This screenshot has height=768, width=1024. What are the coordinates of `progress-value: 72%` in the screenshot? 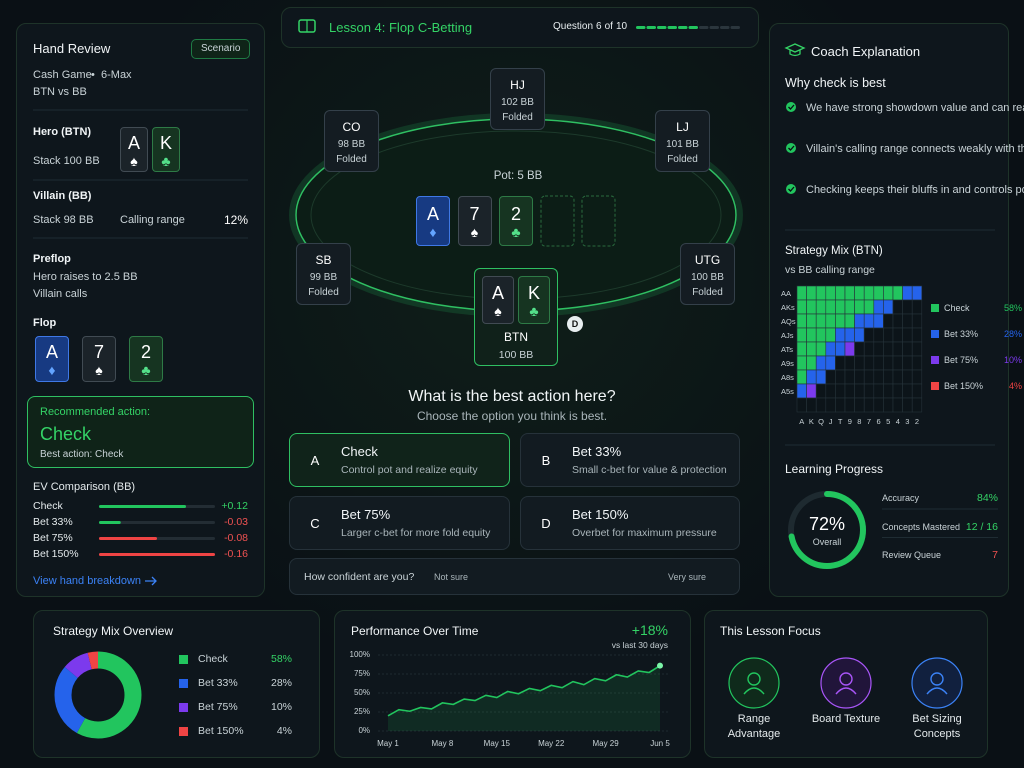 It's located at (827, 524).